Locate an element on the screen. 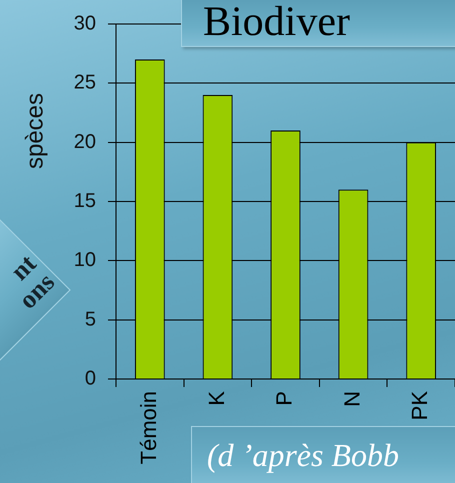 The height and width of the screenshot is (483, 455). chart-title: Biodiver is located at coordinates (276, 22).